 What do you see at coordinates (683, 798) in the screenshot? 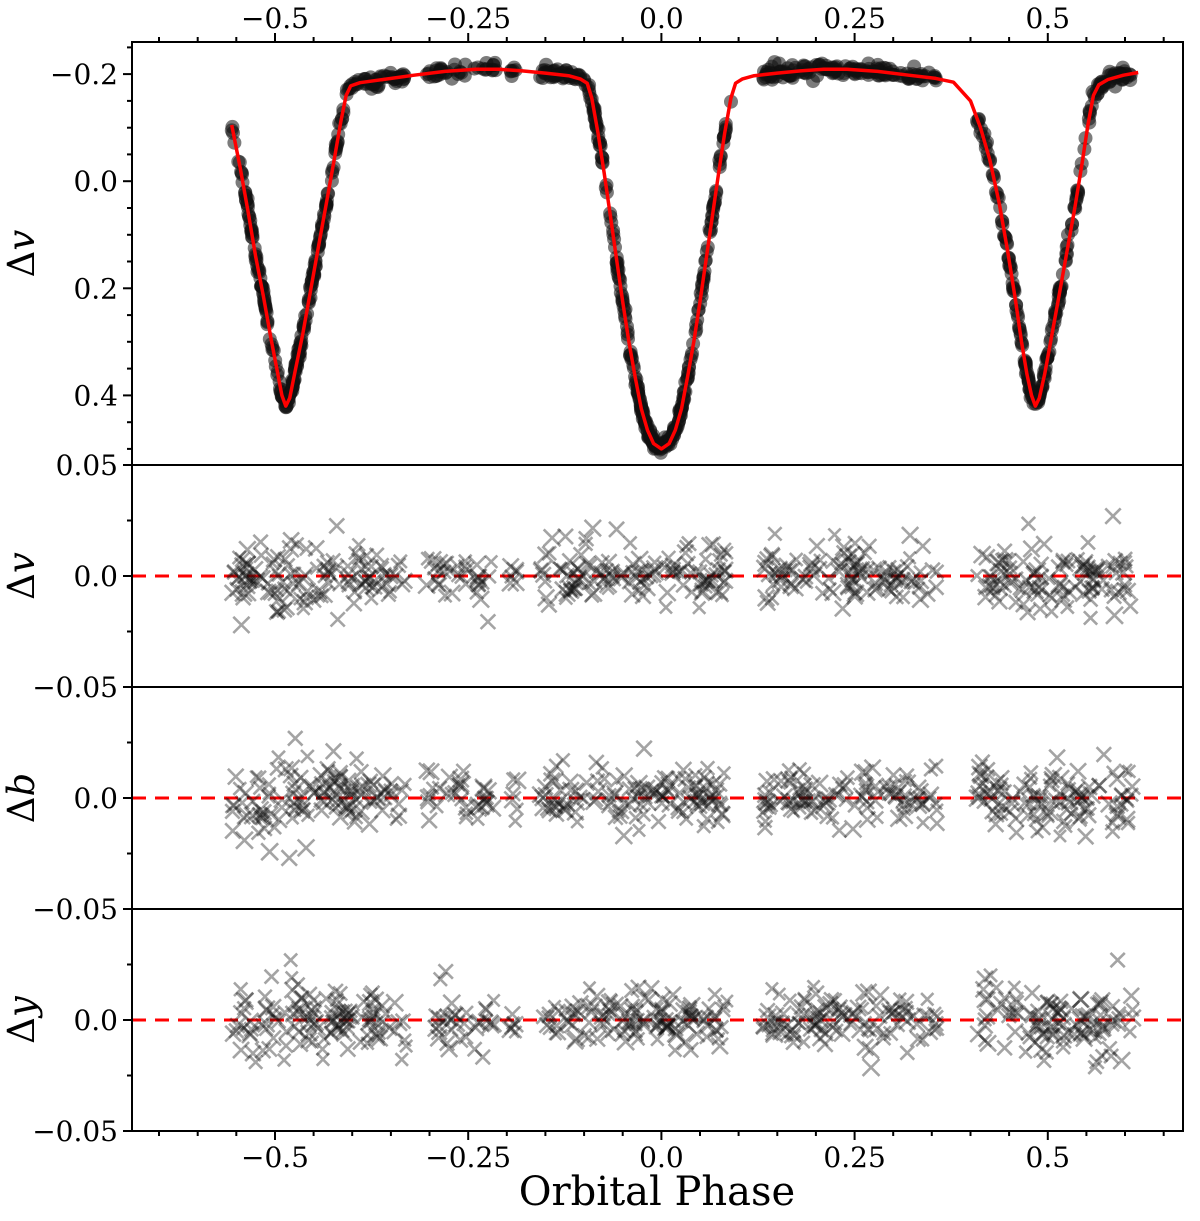
I see `residual-points-res-b` at bounding box center [683, 798].